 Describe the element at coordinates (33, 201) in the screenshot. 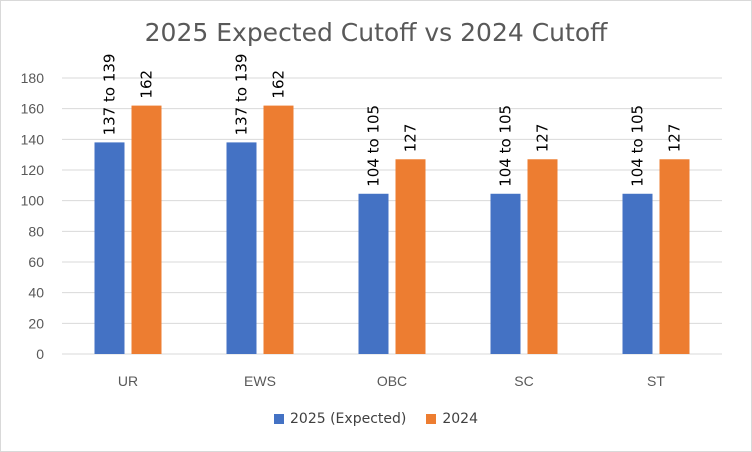

I see `y-tick-label: 100` at that location.